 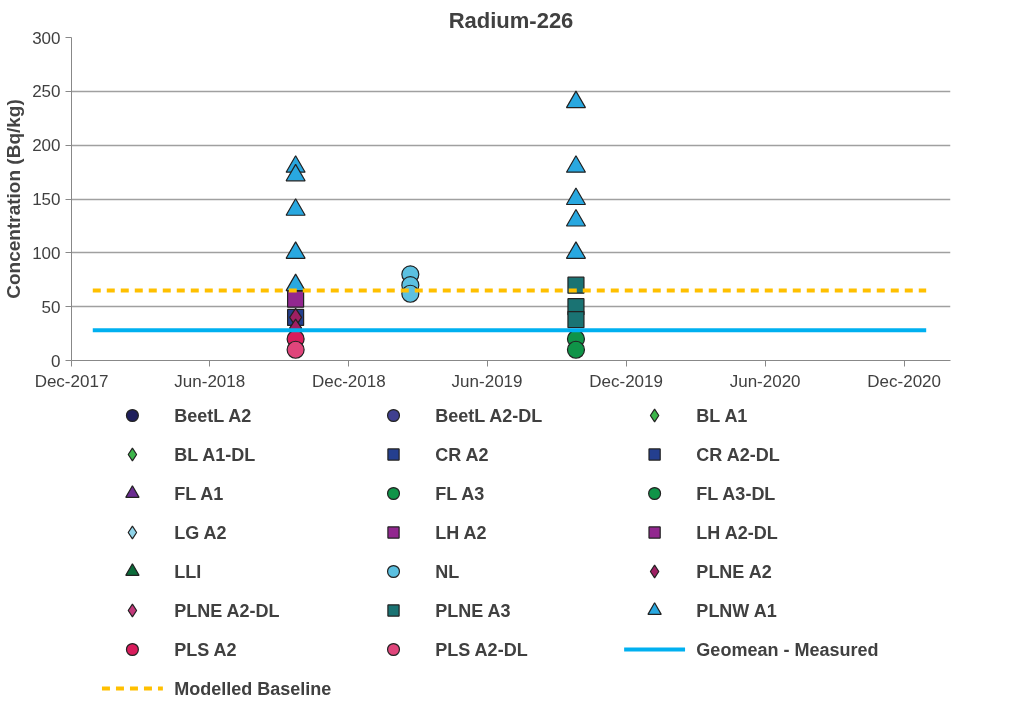 I want to click on legend-label: FL A3-DL, so click(x=736, y=493).